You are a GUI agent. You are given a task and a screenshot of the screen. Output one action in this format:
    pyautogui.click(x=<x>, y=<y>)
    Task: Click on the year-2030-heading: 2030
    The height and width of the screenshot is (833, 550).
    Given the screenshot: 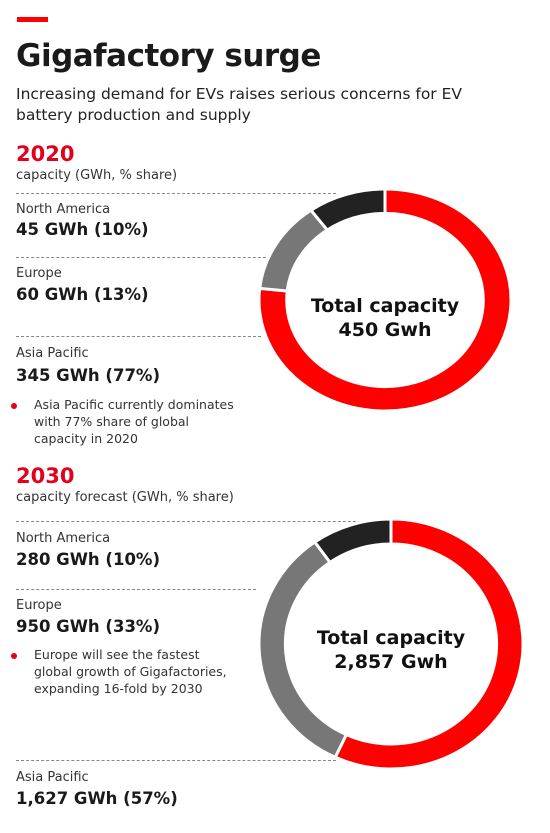 What is the action you would take?
    pyautogui.click(x=45, y=476)
    